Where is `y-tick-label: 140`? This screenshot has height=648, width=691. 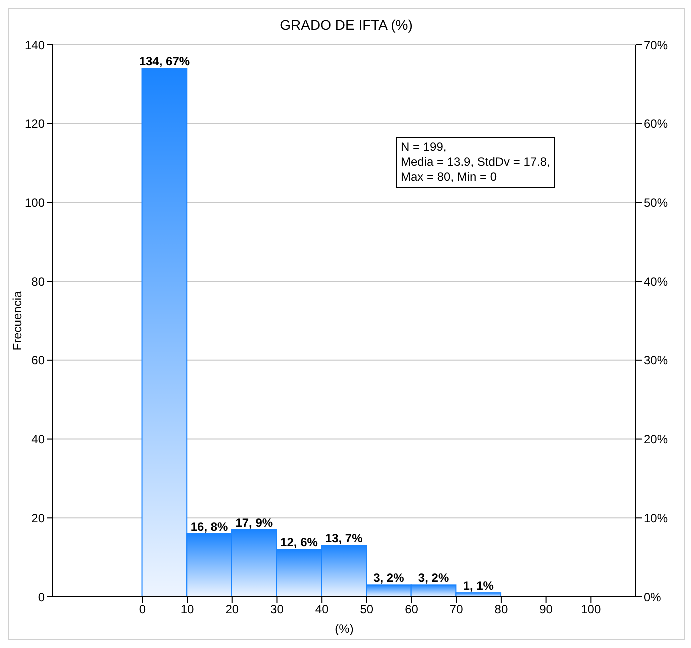
y-tick-label: 140 is located at coordinates (35, 45).